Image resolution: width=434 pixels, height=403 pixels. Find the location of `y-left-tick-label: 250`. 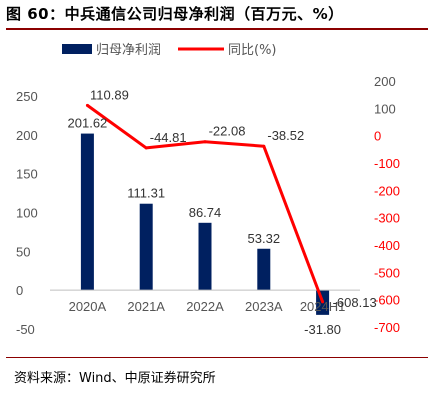

y-left-tick-label: 250 is located at coordinates (27, 96).